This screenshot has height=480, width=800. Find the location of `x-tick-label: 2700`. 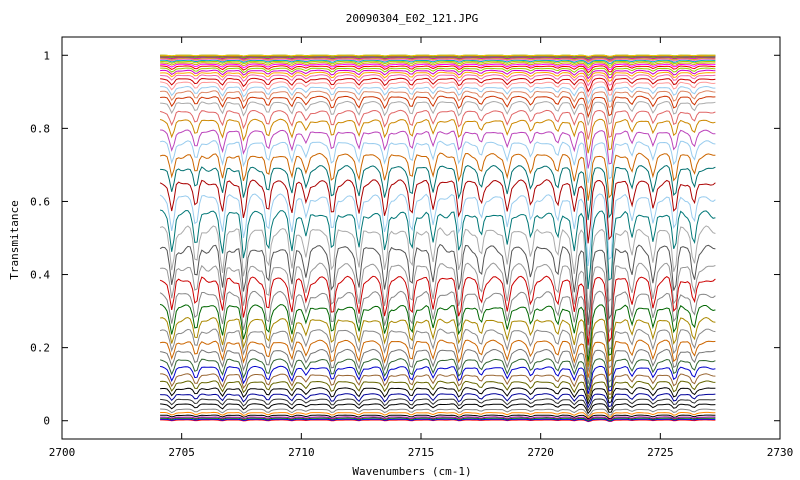

x-tick-label: 2700 is located at coordinates (62, 452).